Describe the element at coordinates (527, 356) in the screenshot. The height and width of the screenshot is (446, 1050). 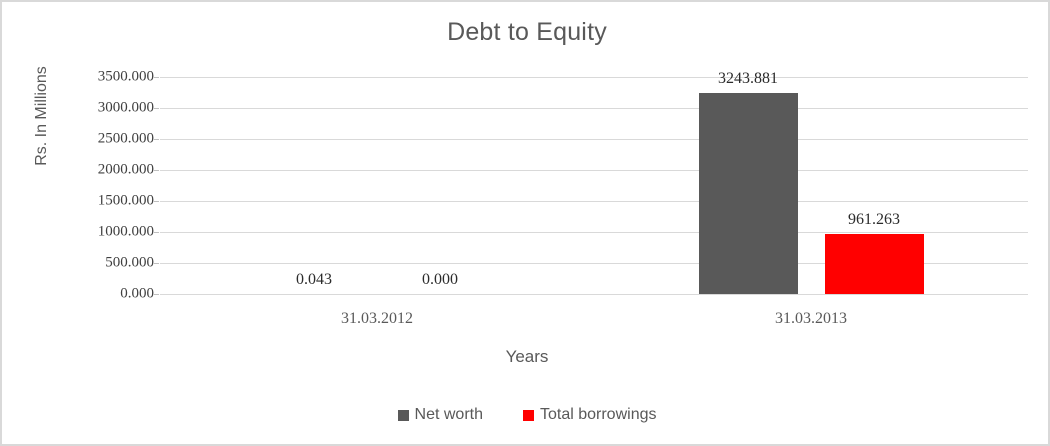
I see `x-axis-title: Years` at that location.